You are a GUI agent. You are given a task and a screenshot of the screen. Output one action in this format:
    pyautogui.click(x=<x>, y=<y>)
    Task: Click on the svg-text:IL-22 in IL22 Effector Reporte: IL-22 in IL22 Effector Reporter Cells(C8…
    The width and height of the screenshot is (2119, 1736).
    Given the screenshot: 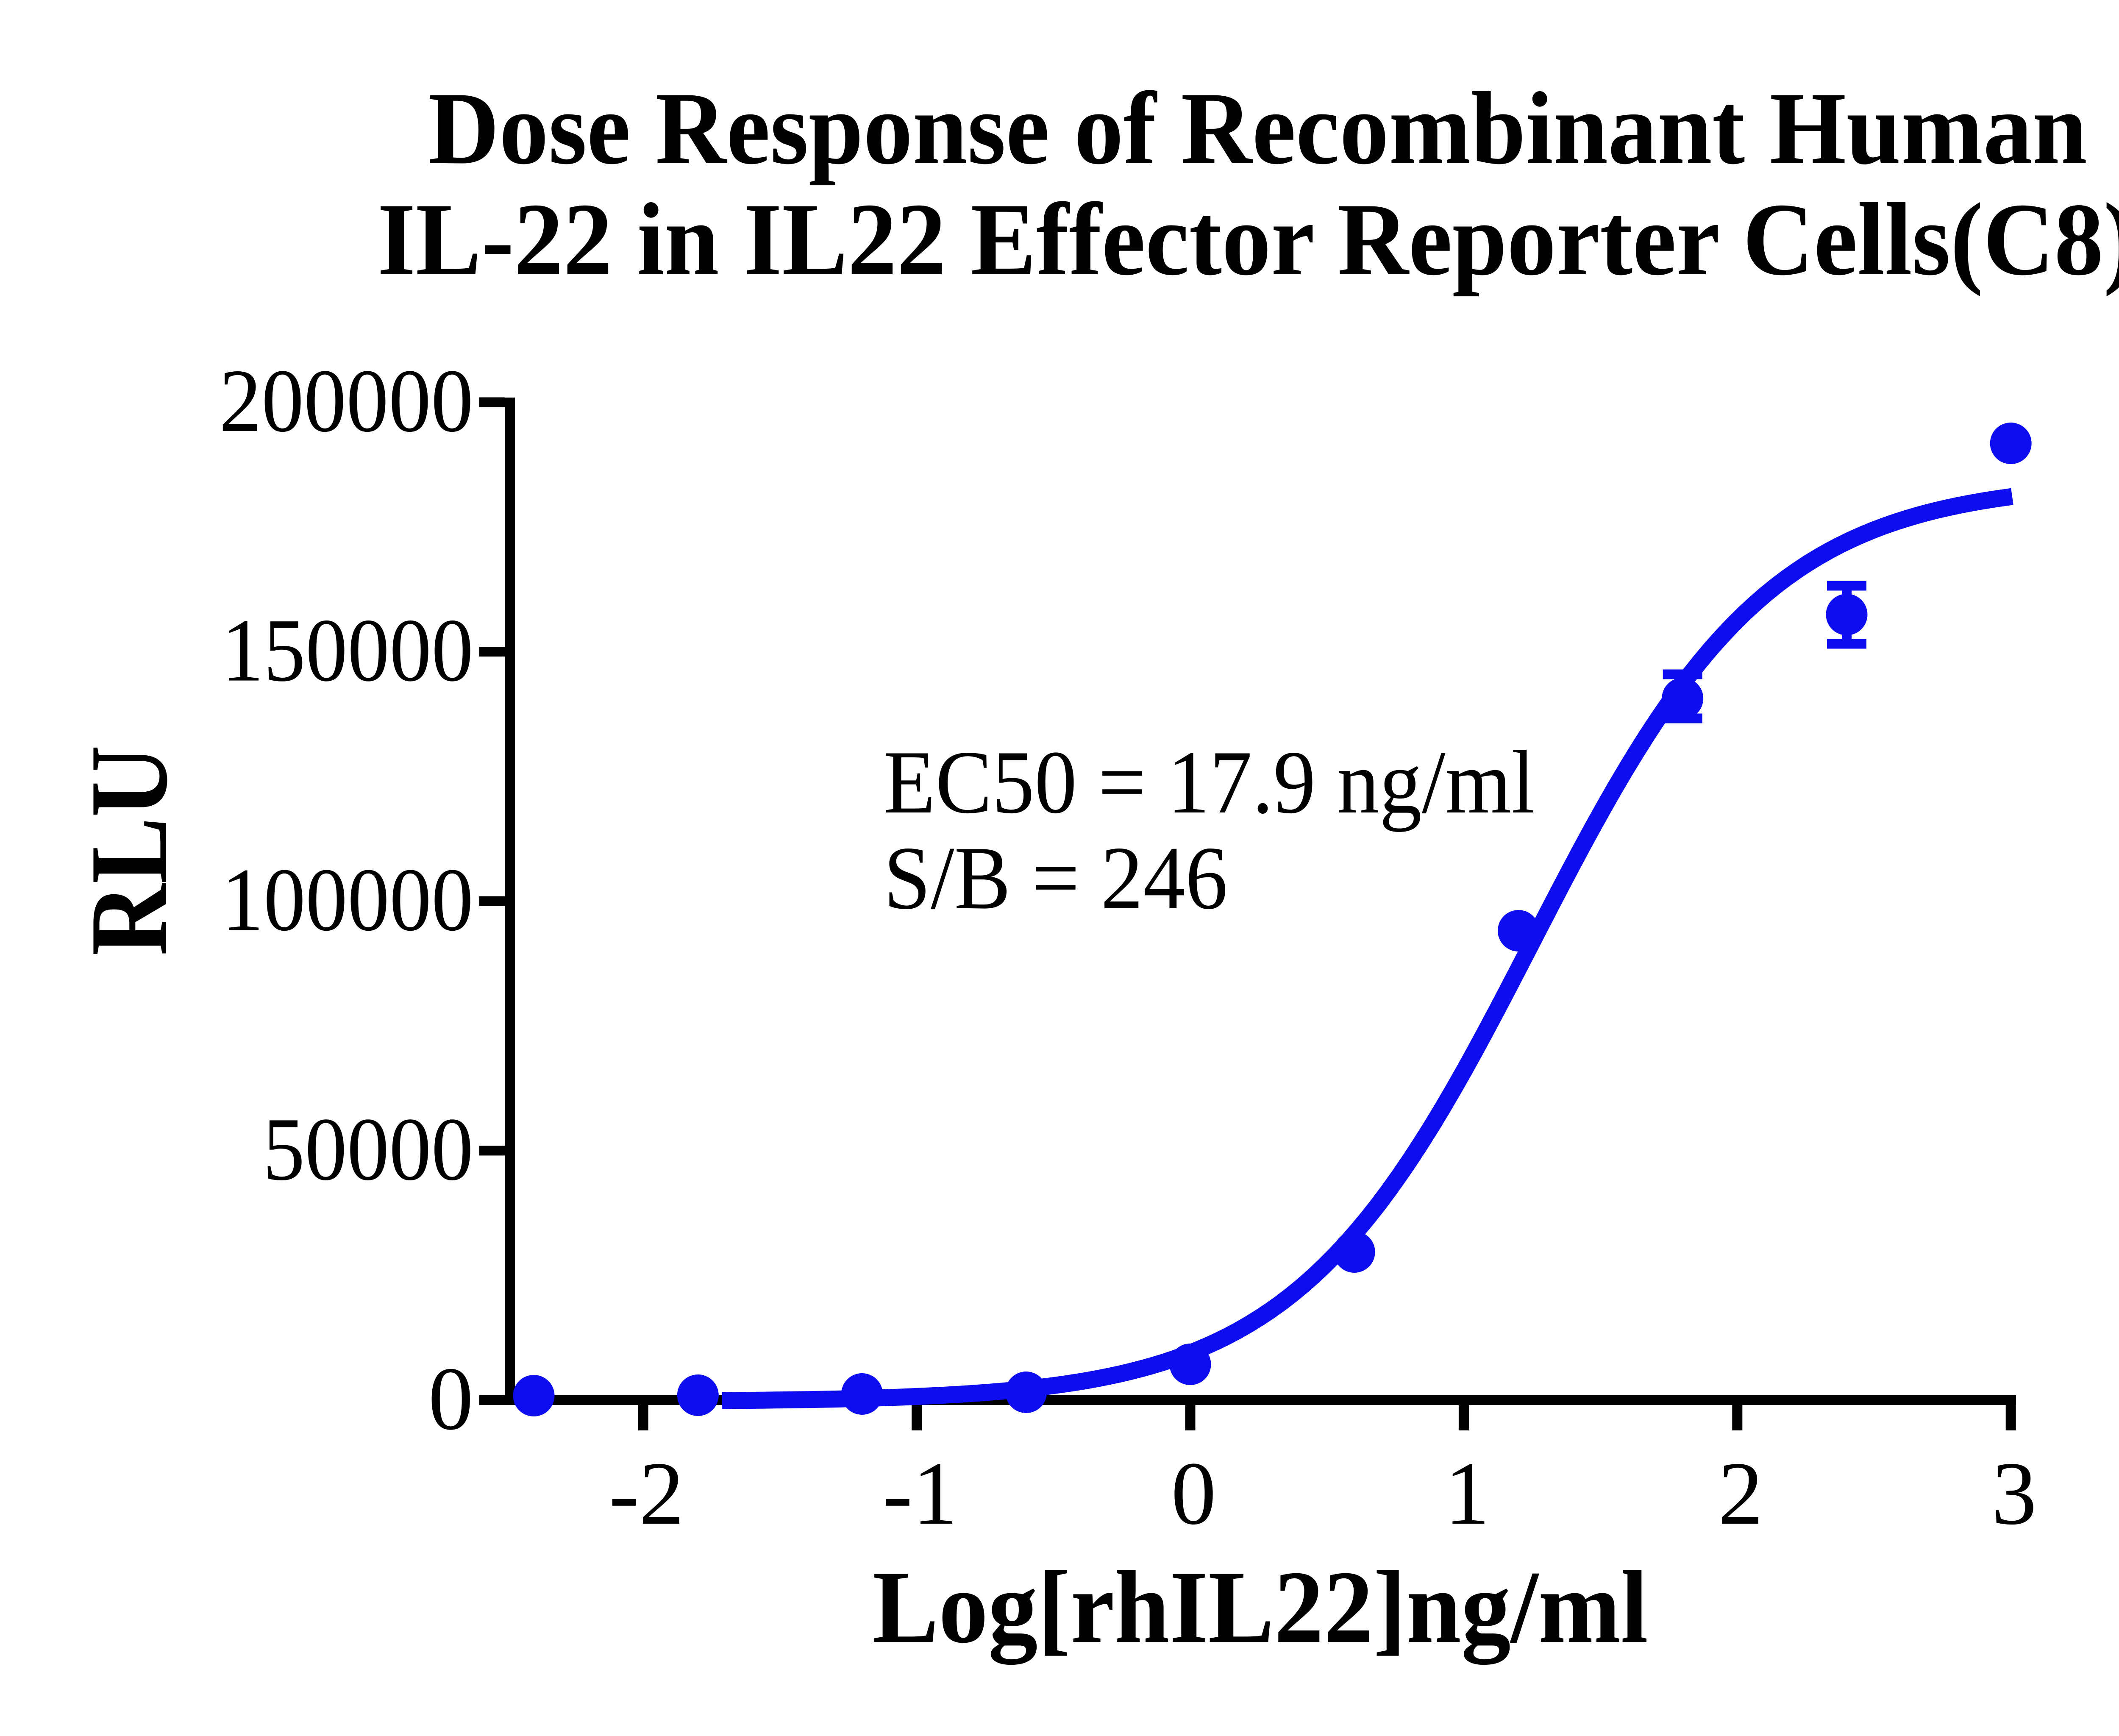 What is the action you would take?
    pyautogui.click(x=1249, y=239)
    